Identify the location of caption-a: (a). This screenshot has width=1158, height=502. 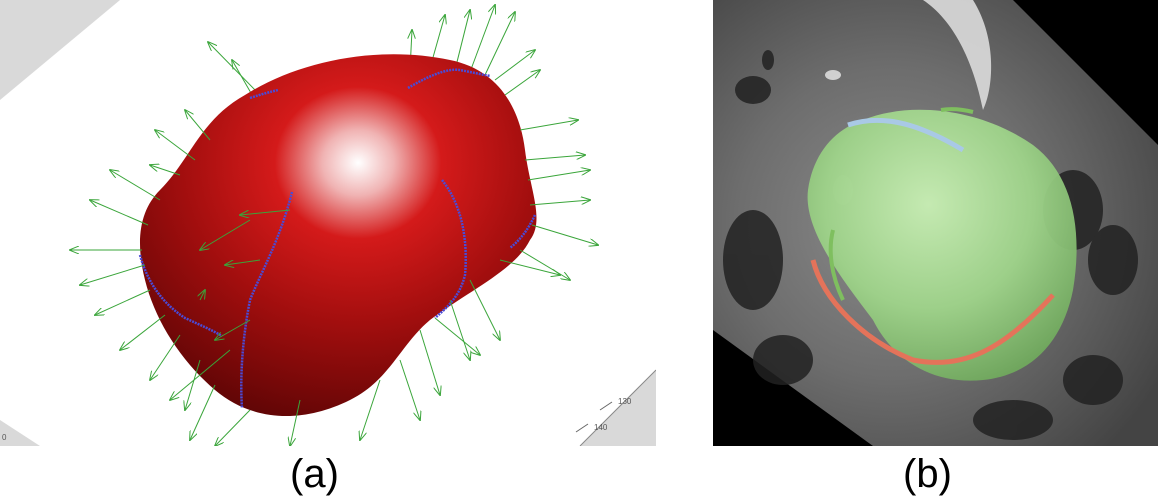
(314, 474).